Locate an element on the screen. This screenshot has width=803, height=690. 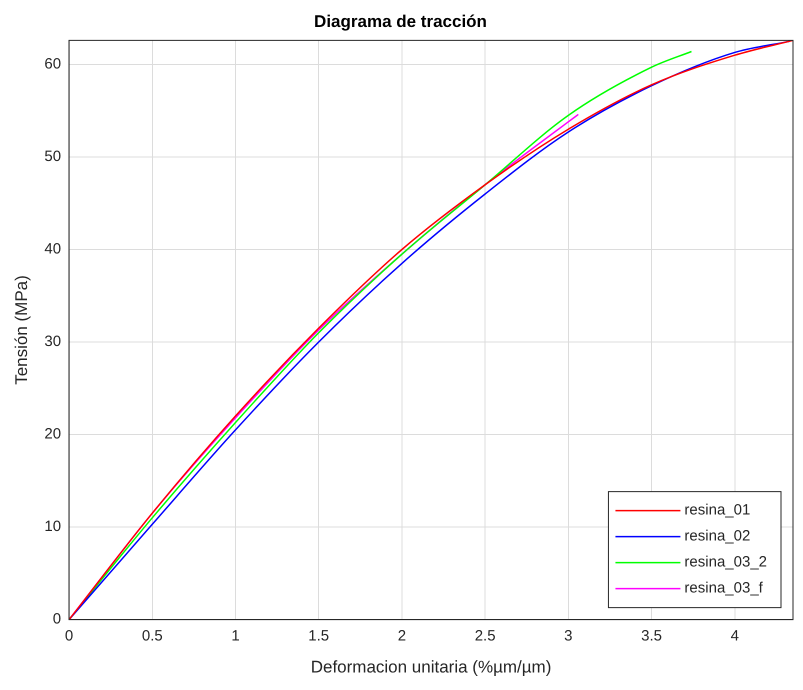
y-tick-label: 50 is located at coordinates (53, 157).